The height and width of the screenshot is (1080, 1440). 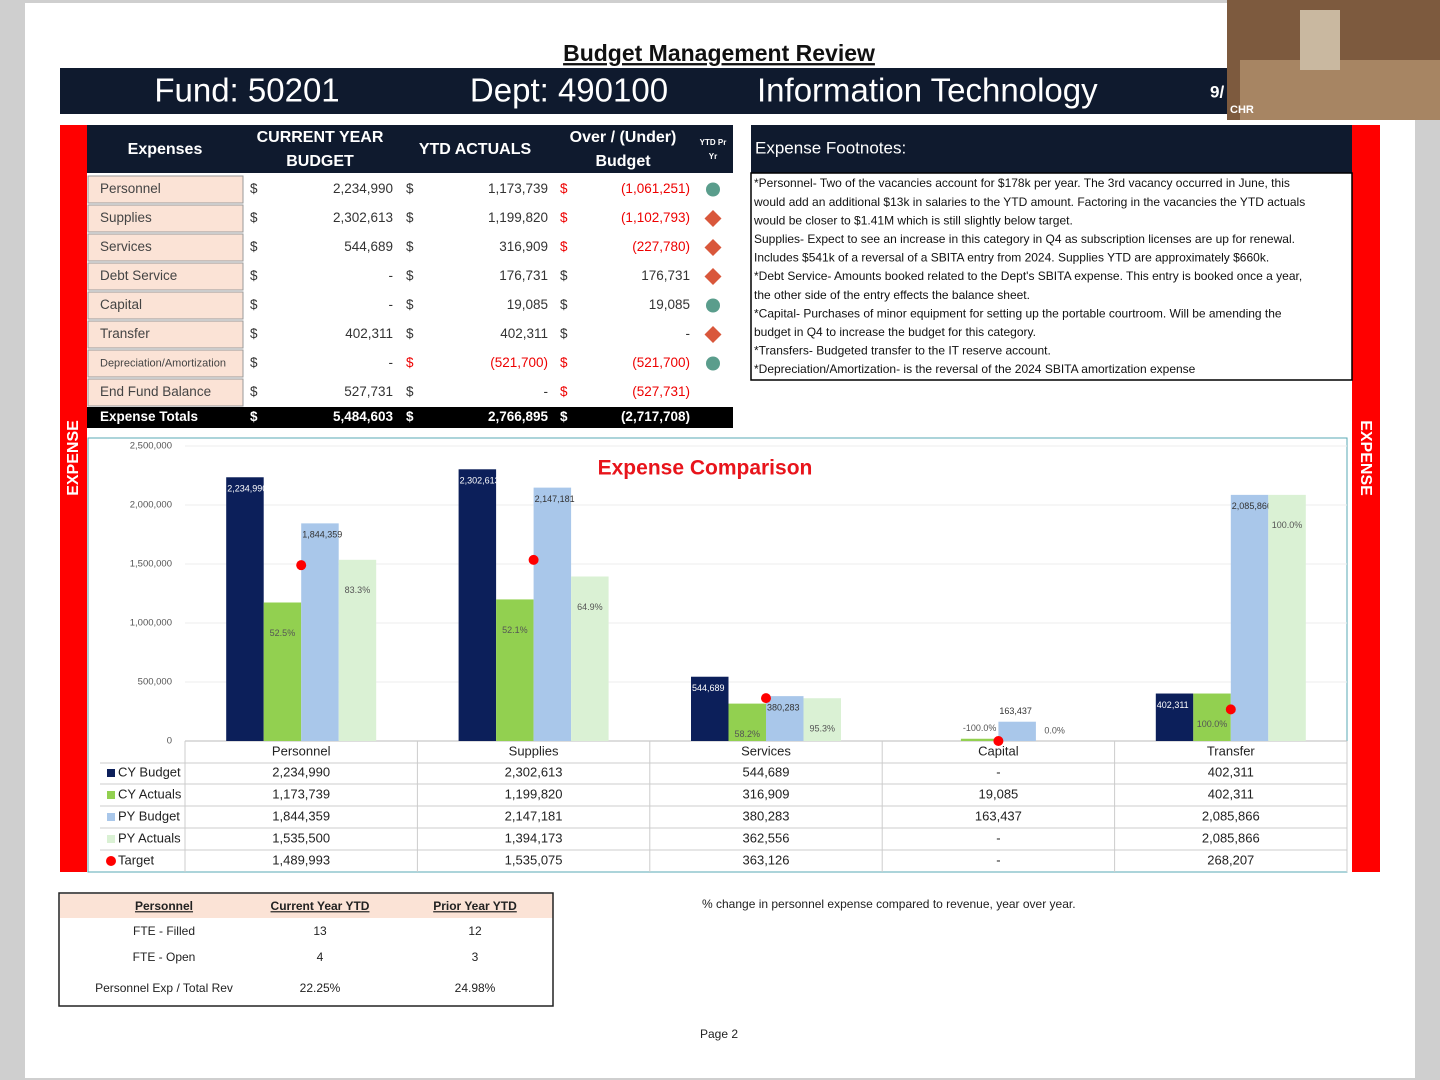 What do you see at coordinates (661, 246) in the screenshot?
I see `cell-value: (227,780)` at bounding box center [661, 246].